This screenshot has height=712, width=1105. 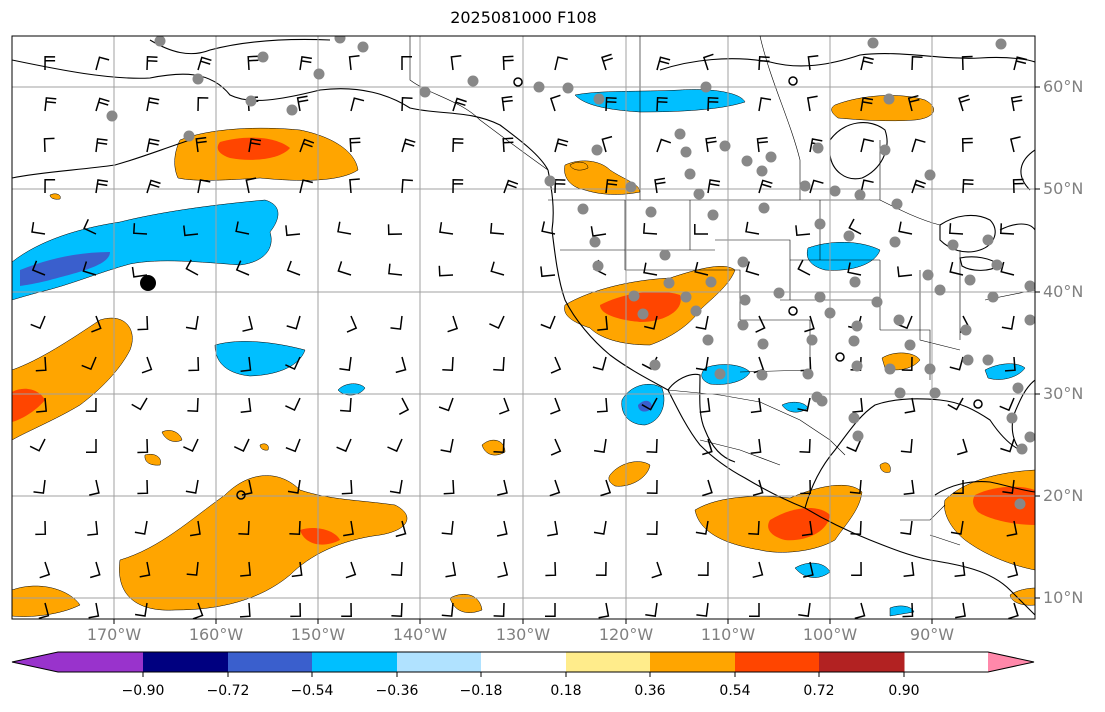 I want to click on colorbar-outline, so click(x=523, y=662).